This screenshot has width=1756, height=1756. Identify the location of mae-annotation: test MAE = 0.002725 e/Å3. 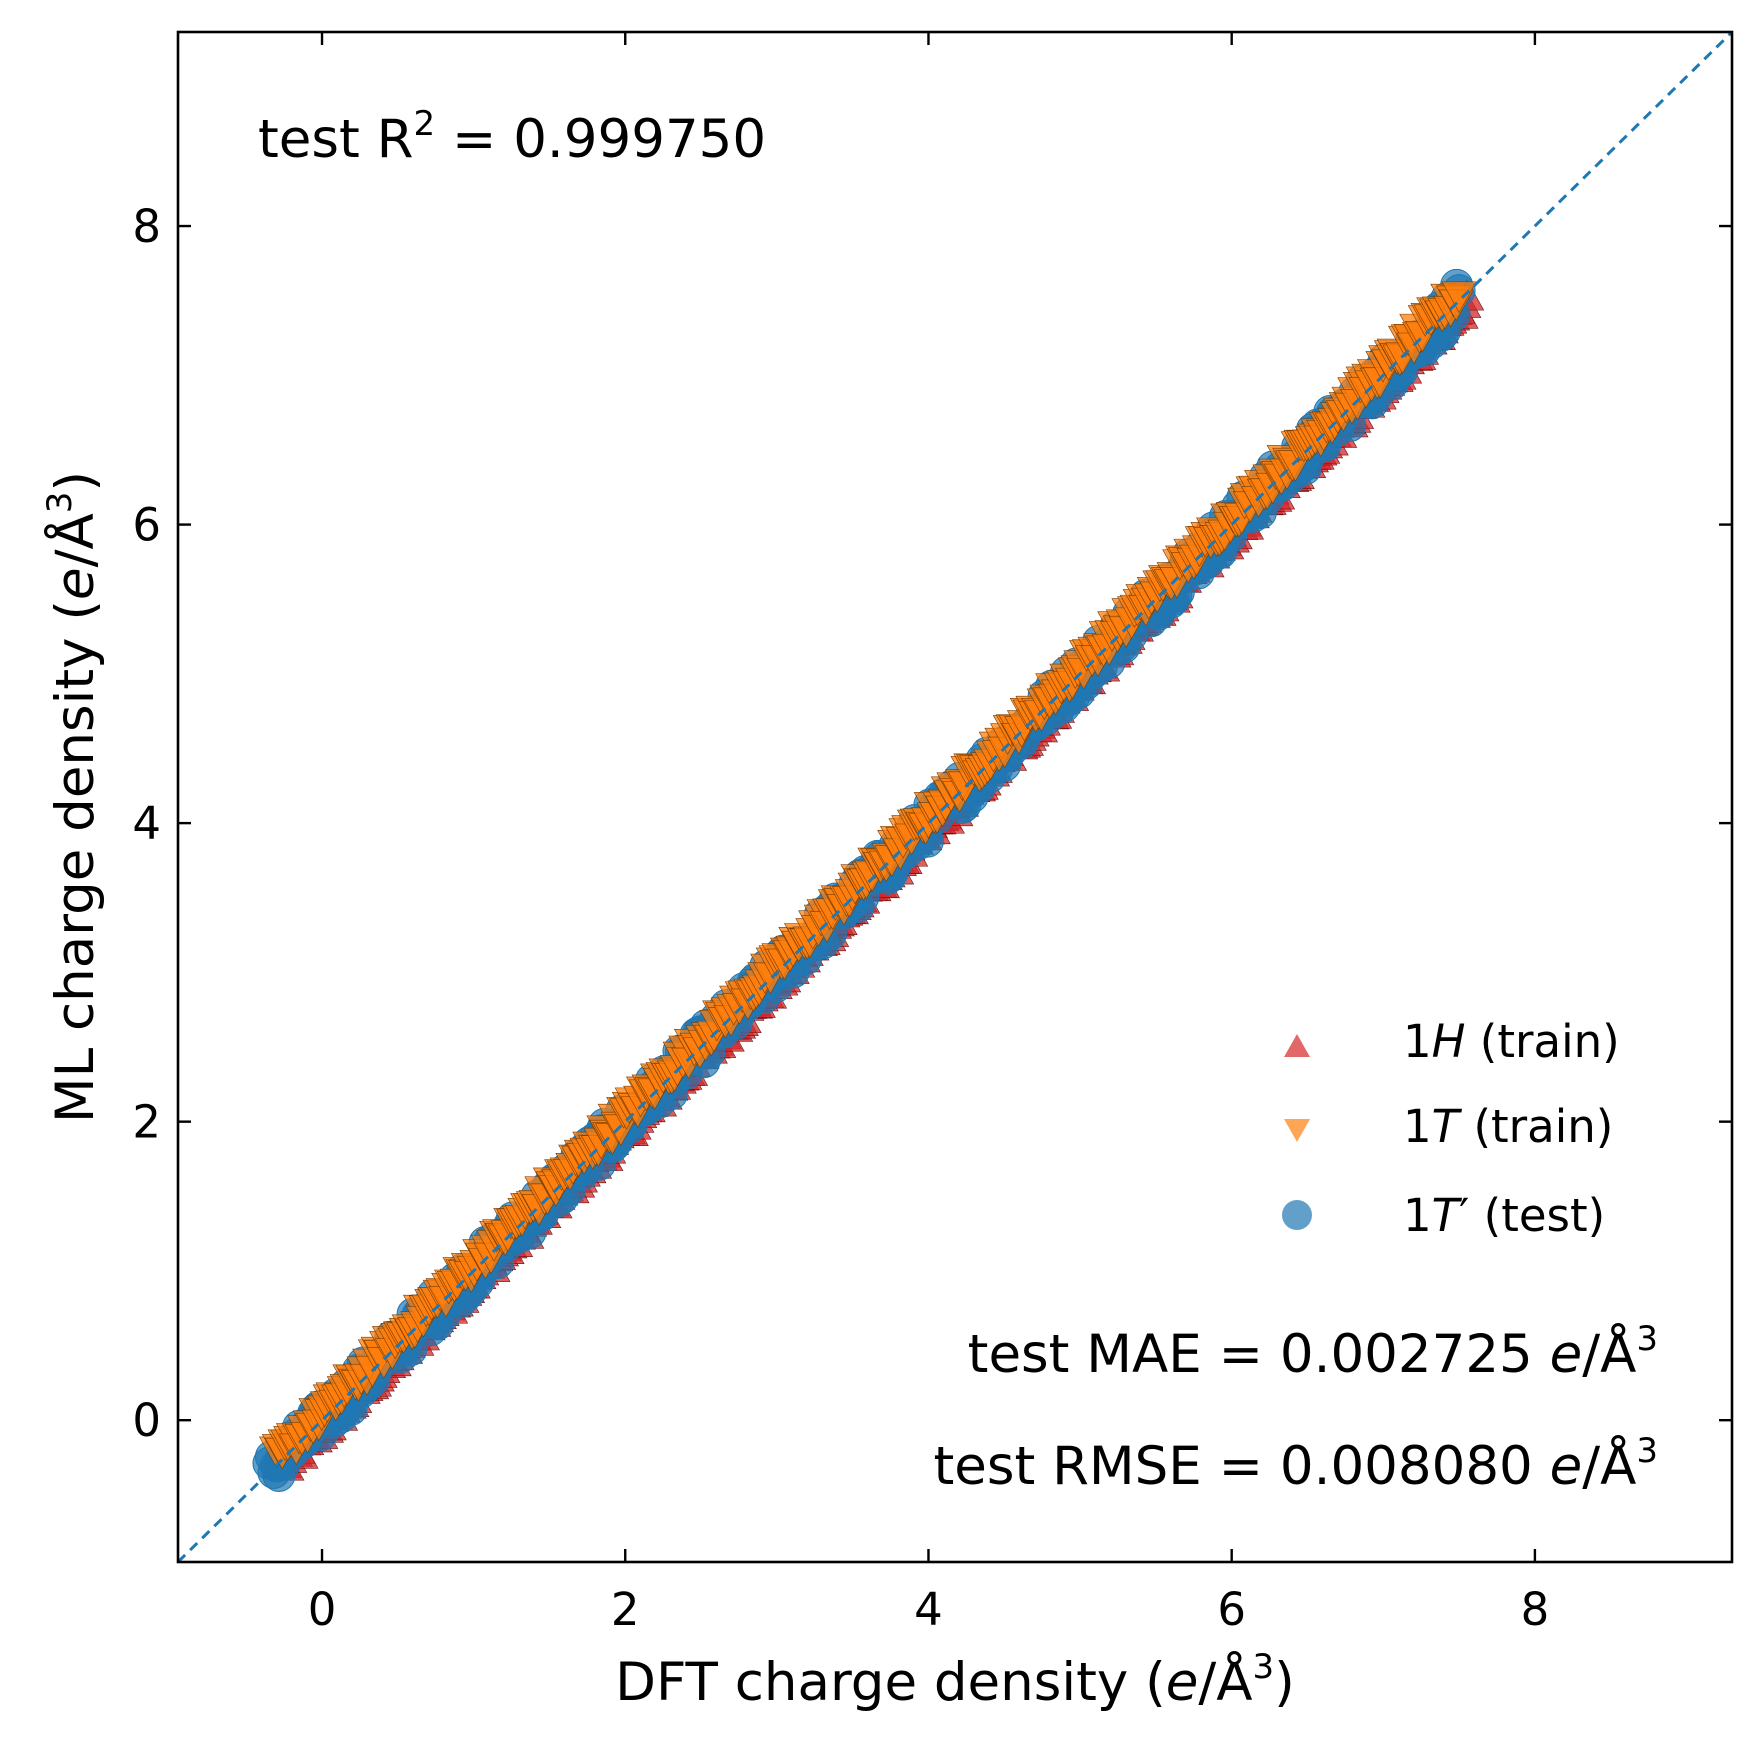
(1313, 1352).